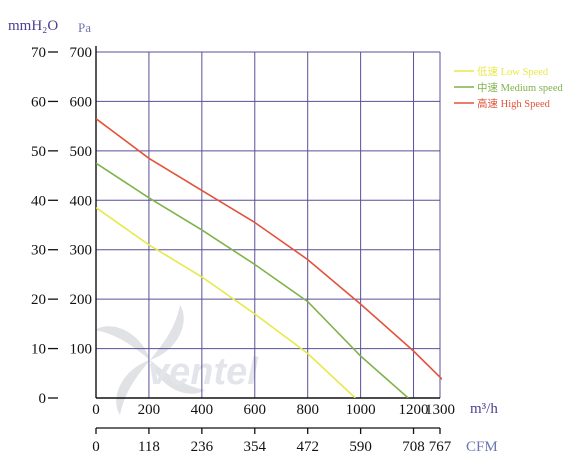 This screenshot has width=580, height=468. Describe the element at coordinates (255, 410) in the screenshot. I see `x-tick-m3h: 600` at that location.